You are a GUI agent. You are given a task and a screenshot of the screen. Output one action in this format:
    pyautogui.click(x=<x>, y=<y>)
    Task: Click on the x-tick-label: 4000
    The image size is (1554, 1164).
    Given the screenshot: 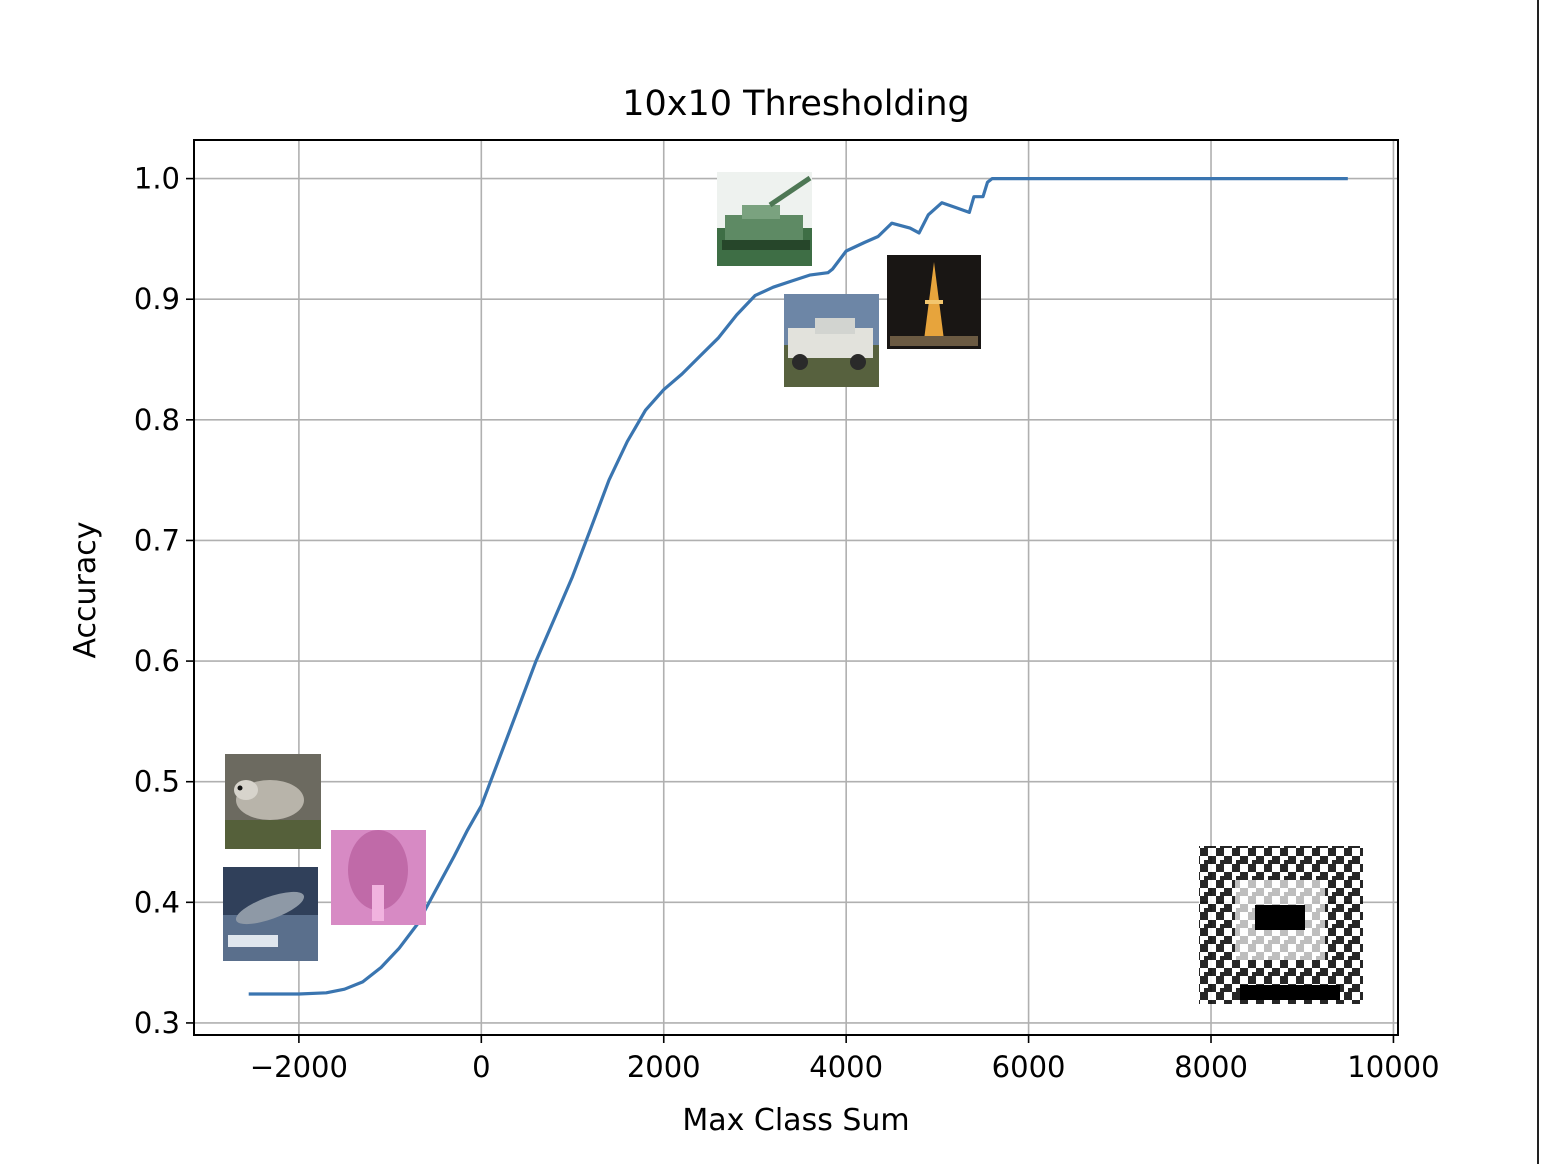 What is the action you would take?
    pyautogui.click(x=846, y=1067)
    